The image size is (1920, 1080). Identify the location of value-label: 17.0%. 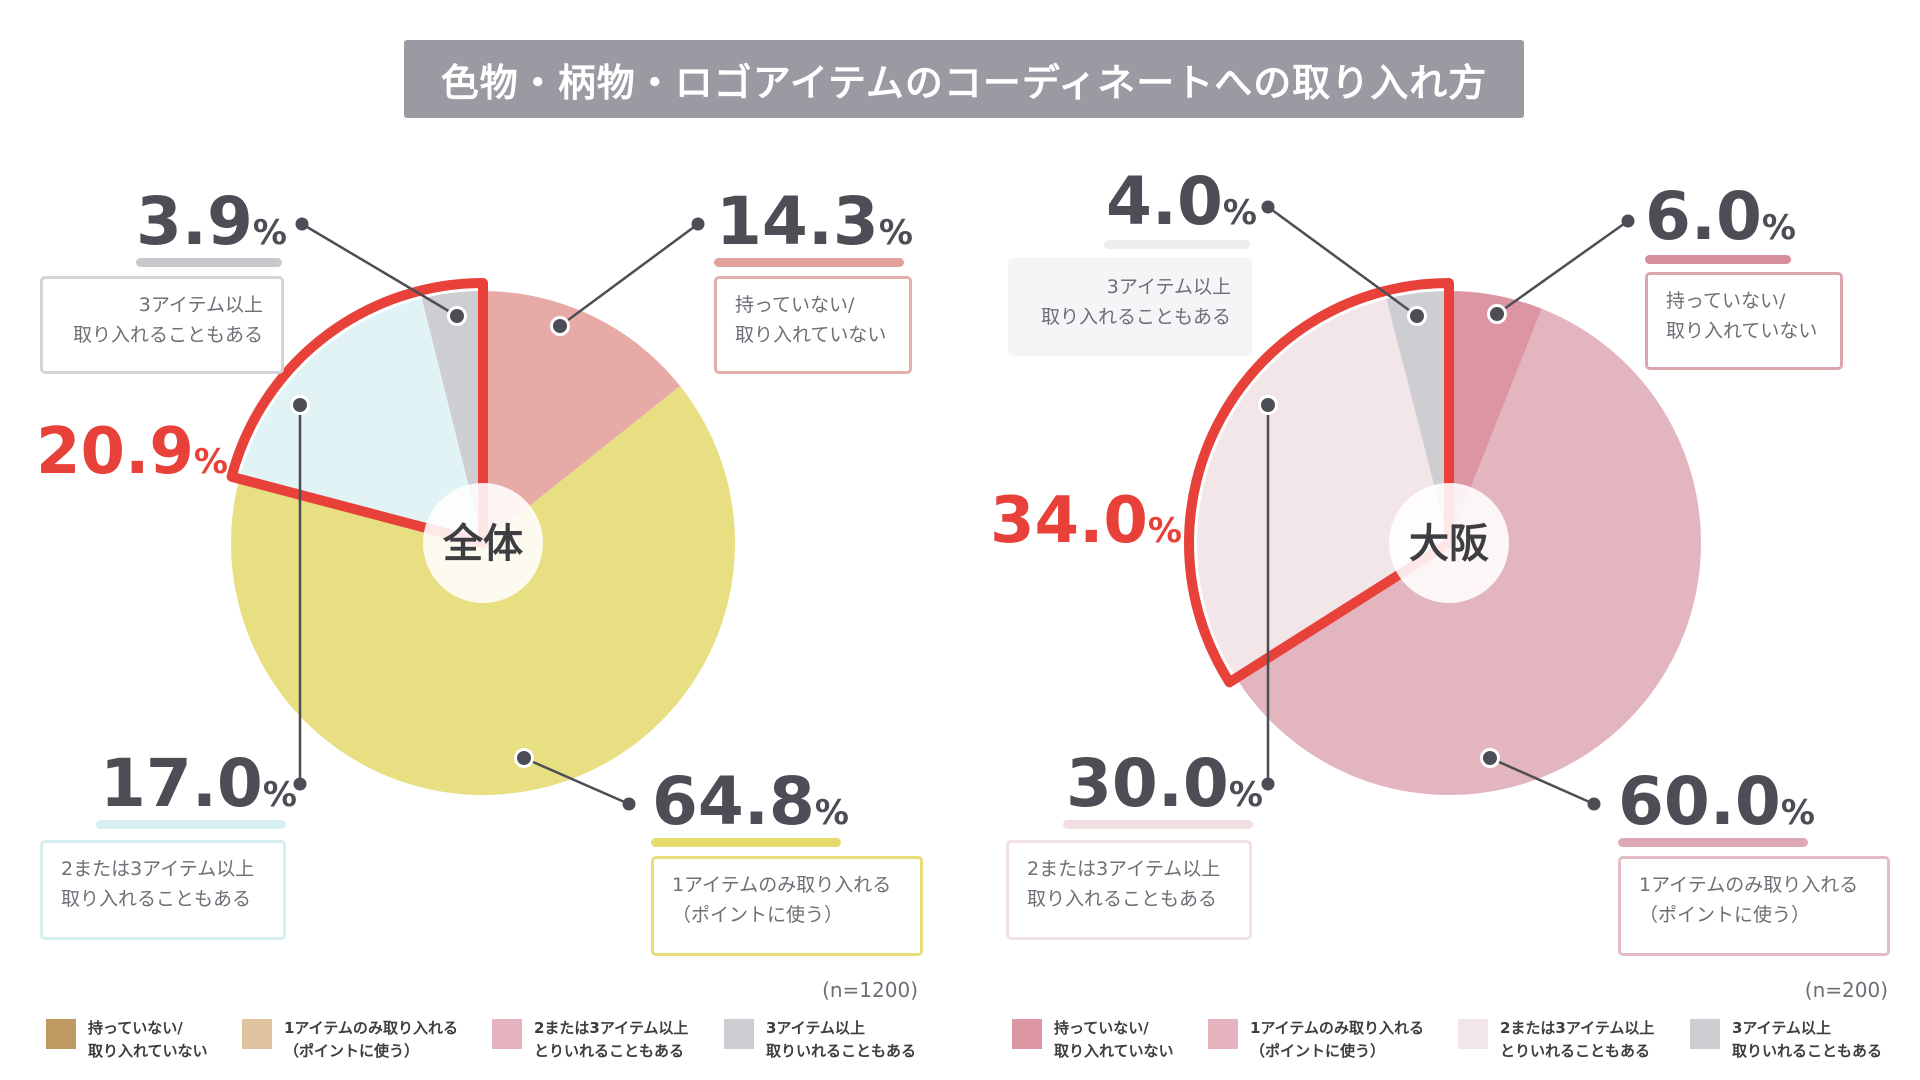
(198, 783).